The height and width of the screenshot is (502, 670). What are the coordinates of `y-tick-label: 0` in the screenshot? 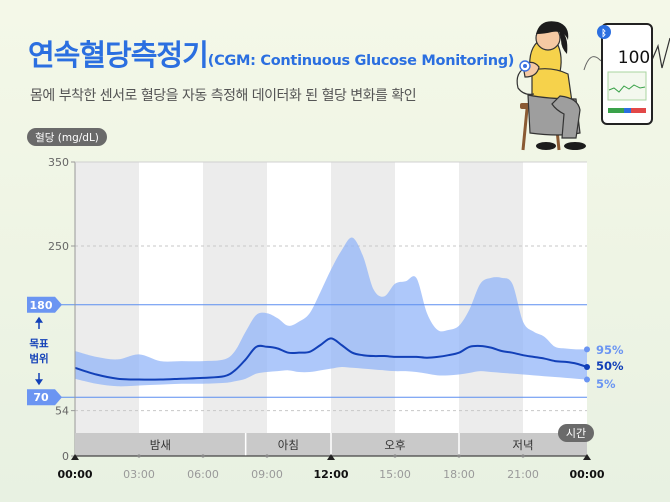 It's located at (65, 456).